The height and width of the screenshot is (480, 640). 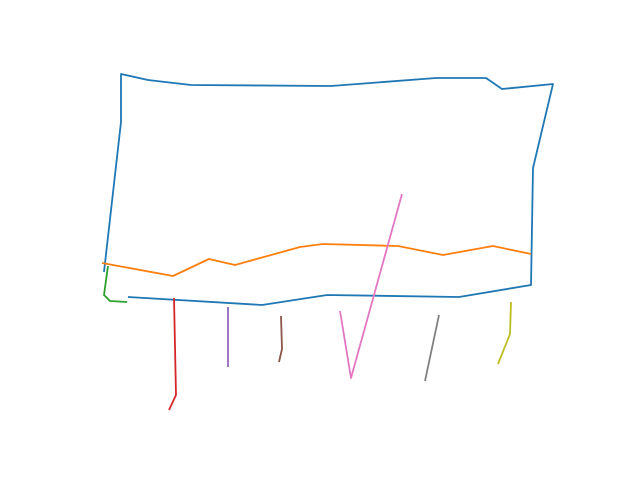 I want to click on stroke-olive, so click(x=504, y=333).